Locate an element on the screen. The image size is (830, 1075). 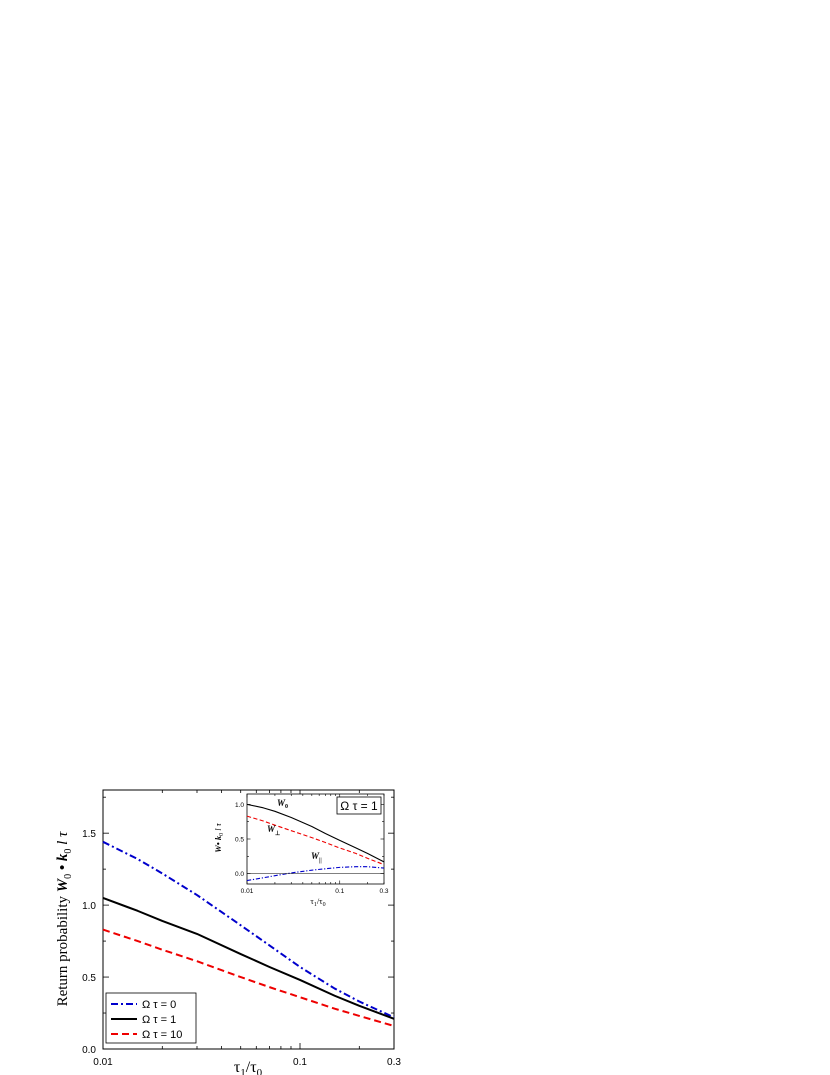
inset-annotation-box is located at coordinates (359, 805).